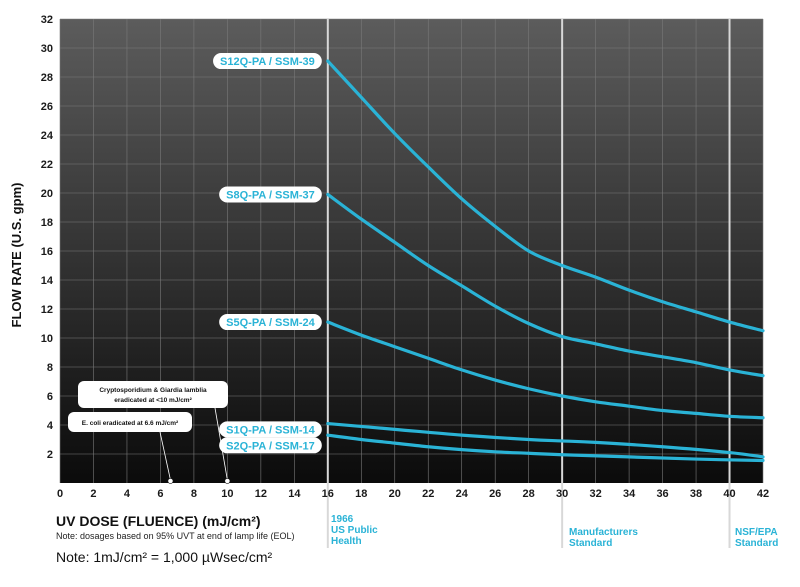 The width and height of the screenshot is (800, 587). Describe the element at coordinates (261, 494) in the screenshot. I see `x-tick-label: 12` at that location.